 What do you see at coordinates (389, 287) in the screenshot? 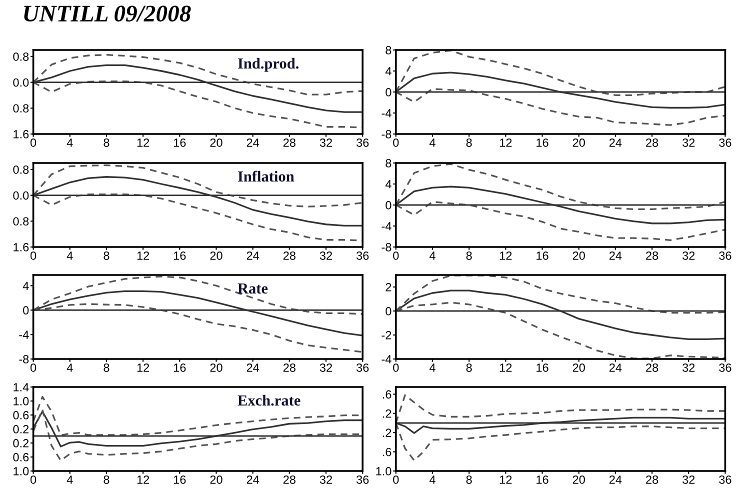
I see `y-tick-label: 2` at bounding box center [389, 287].